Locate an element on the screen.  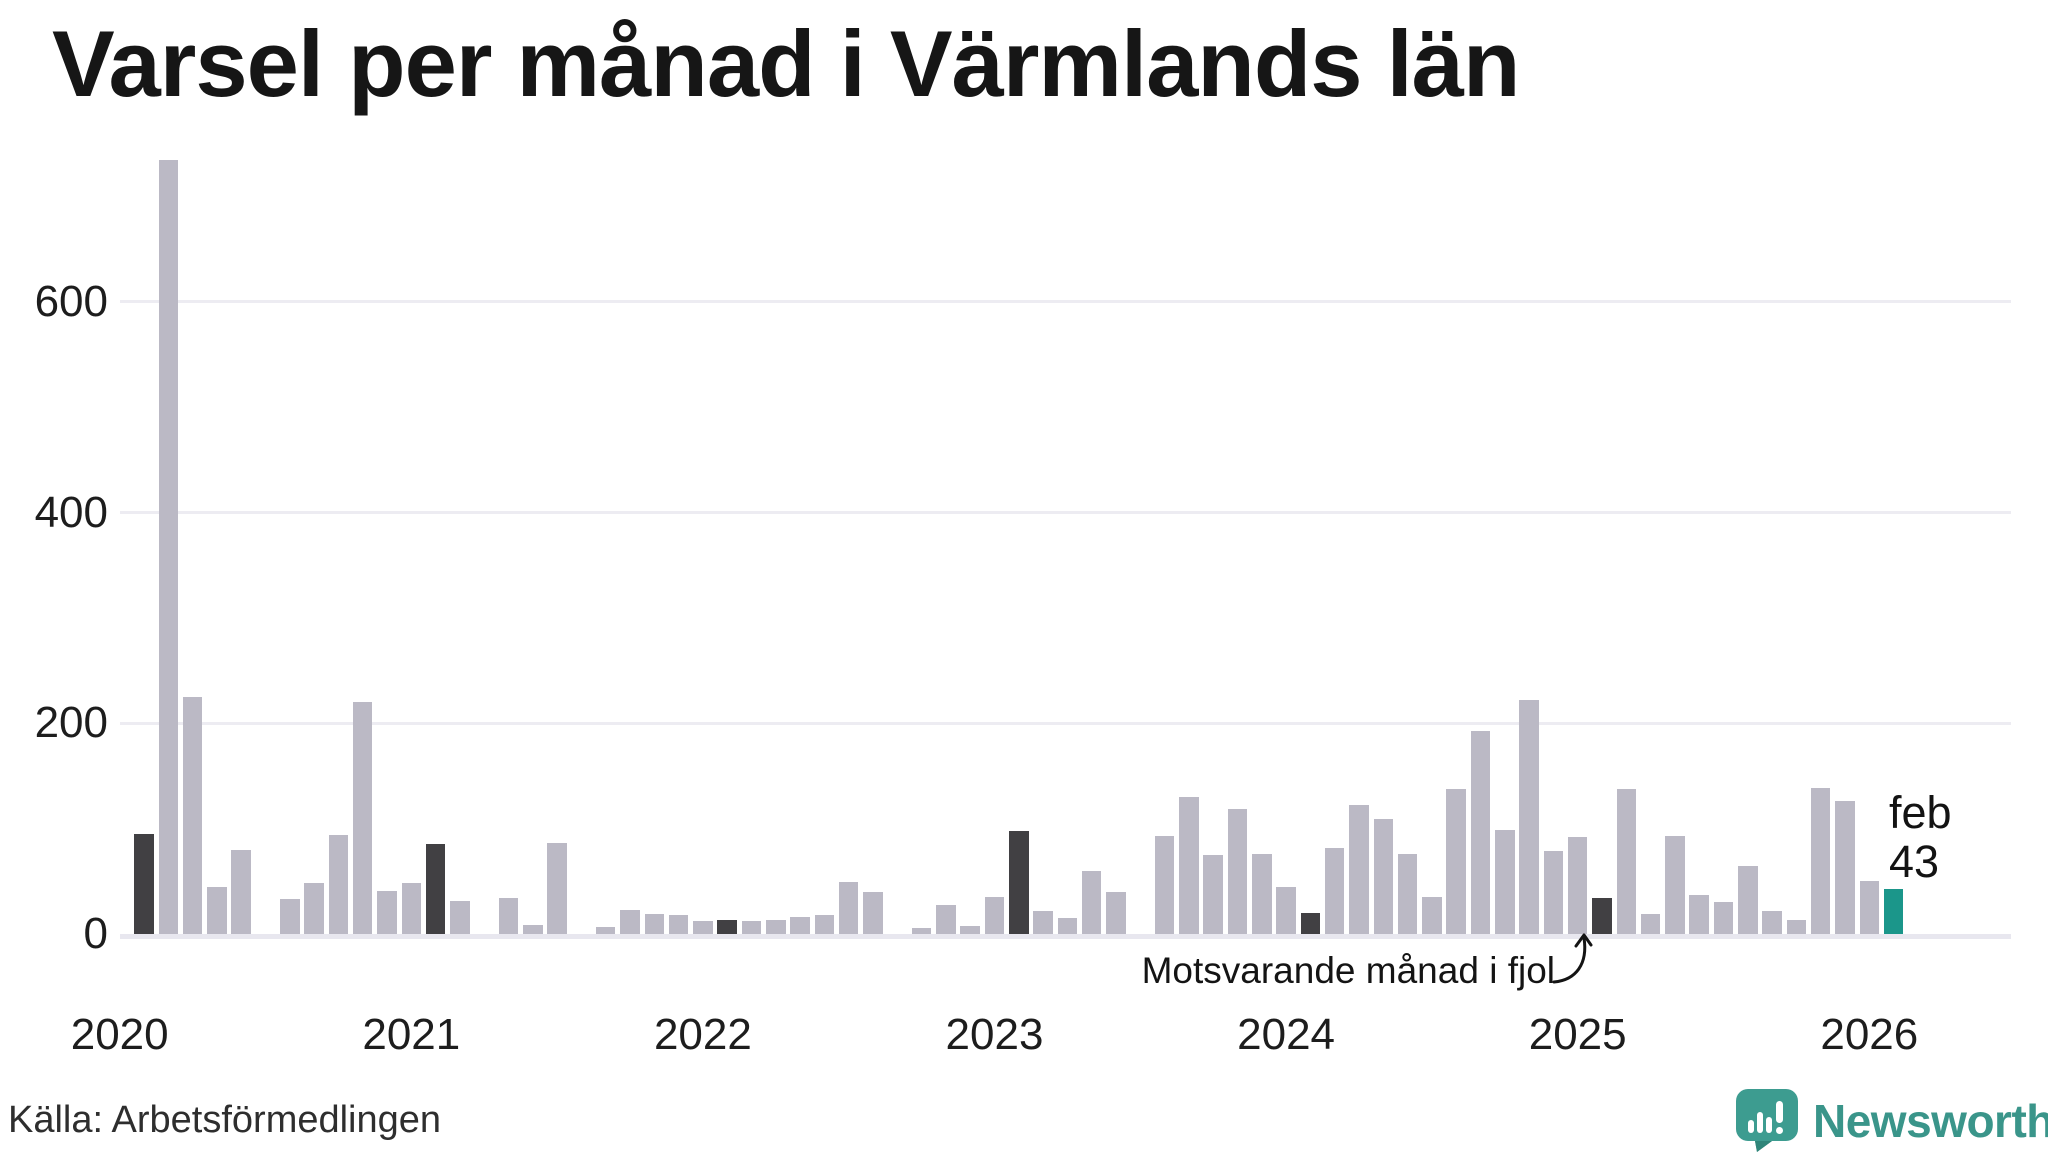
bar-dec-2021 is located at coordinates (678, 924).